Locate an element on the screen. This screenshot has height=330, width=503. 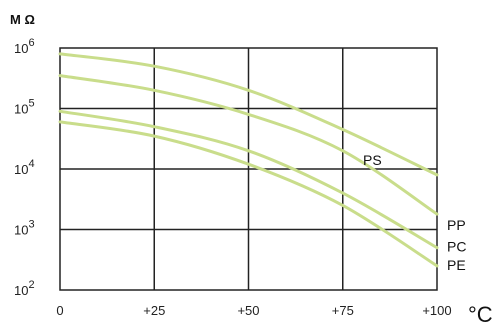
x-tick-label: 0 is located at coordinates (59, 310).